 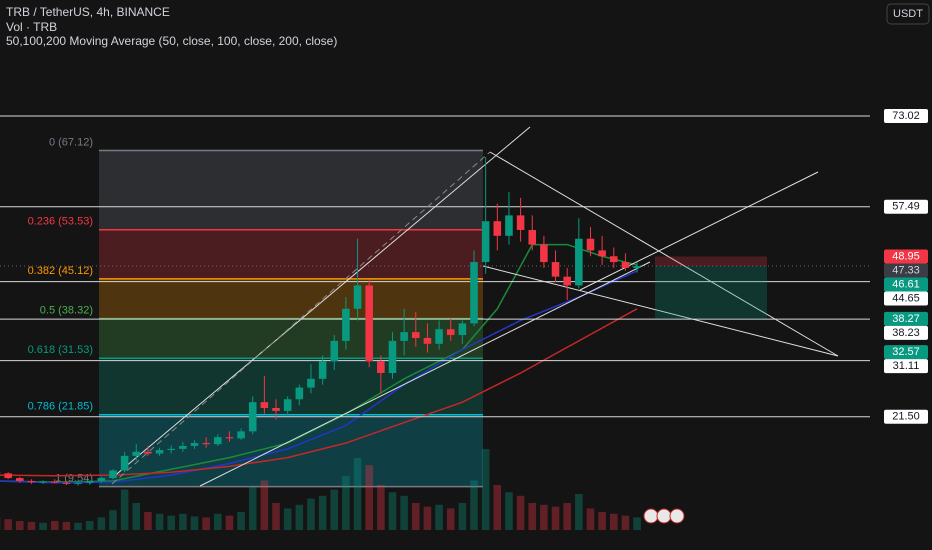 I want to click on price-label: 21.50, so click(x=906, y=417).